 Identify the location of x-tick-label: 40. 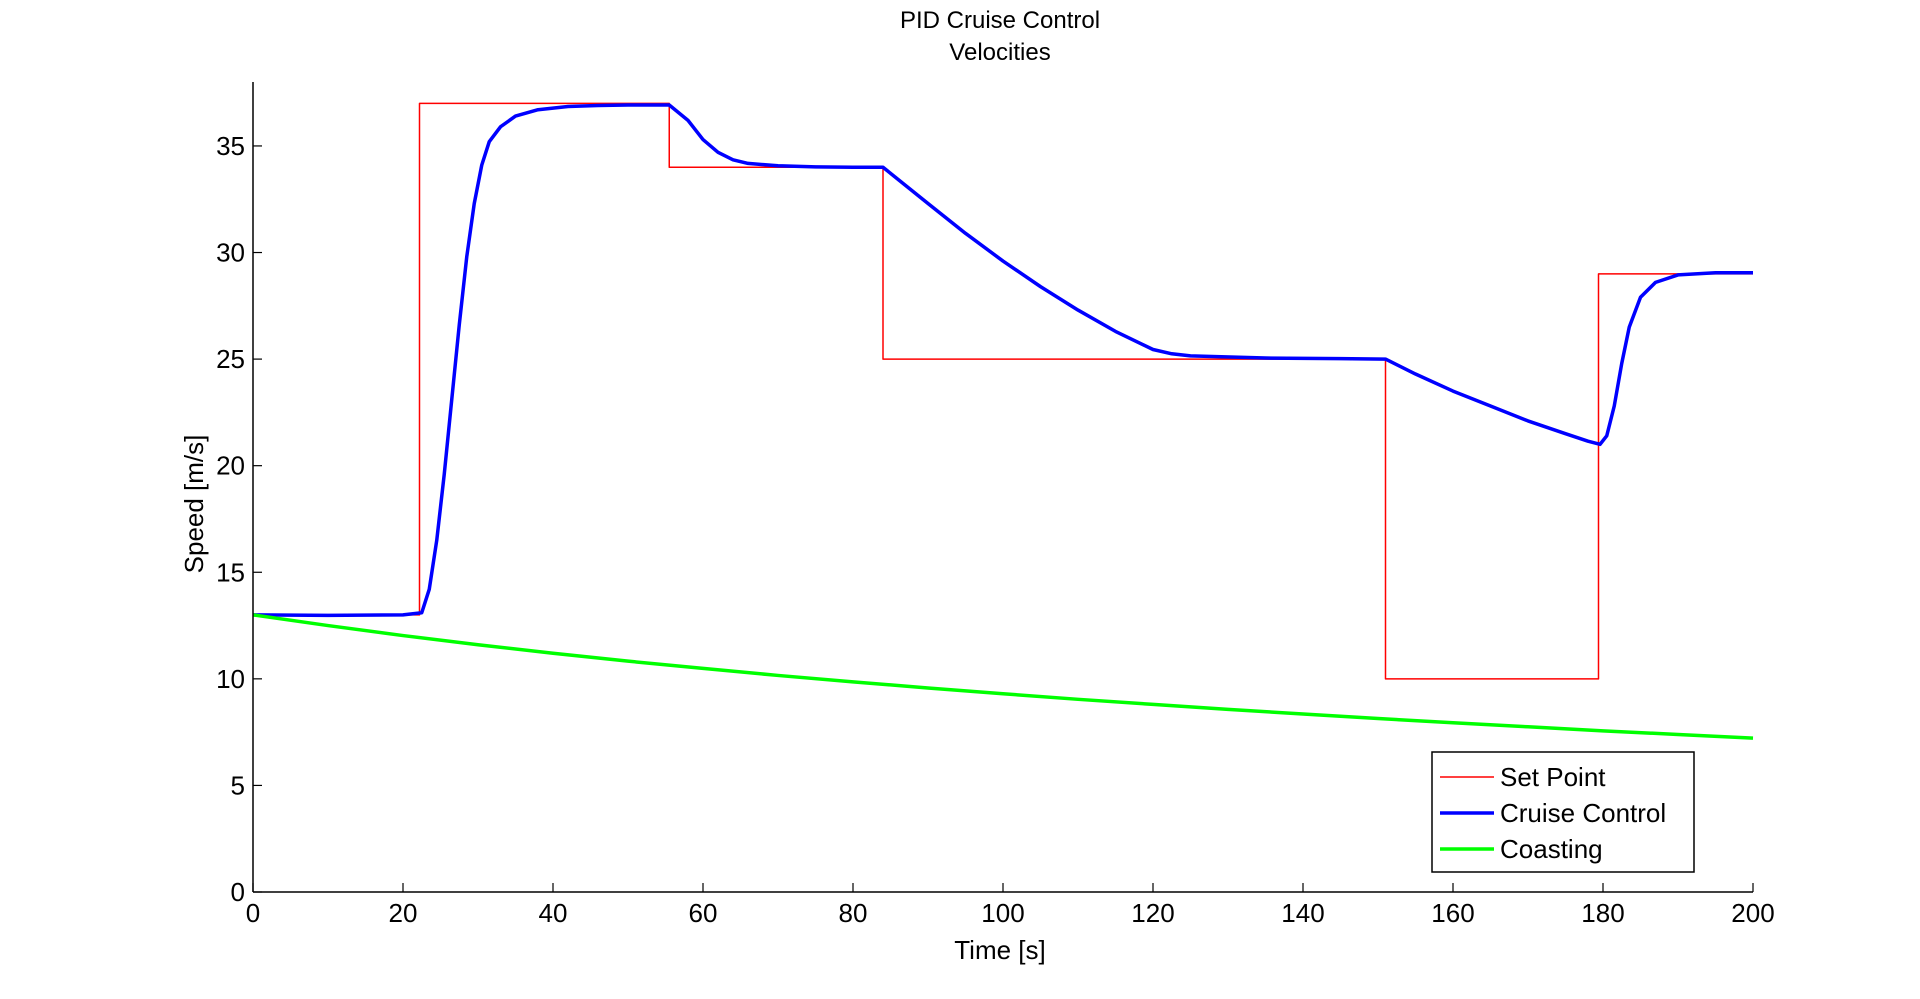
(553, 913).